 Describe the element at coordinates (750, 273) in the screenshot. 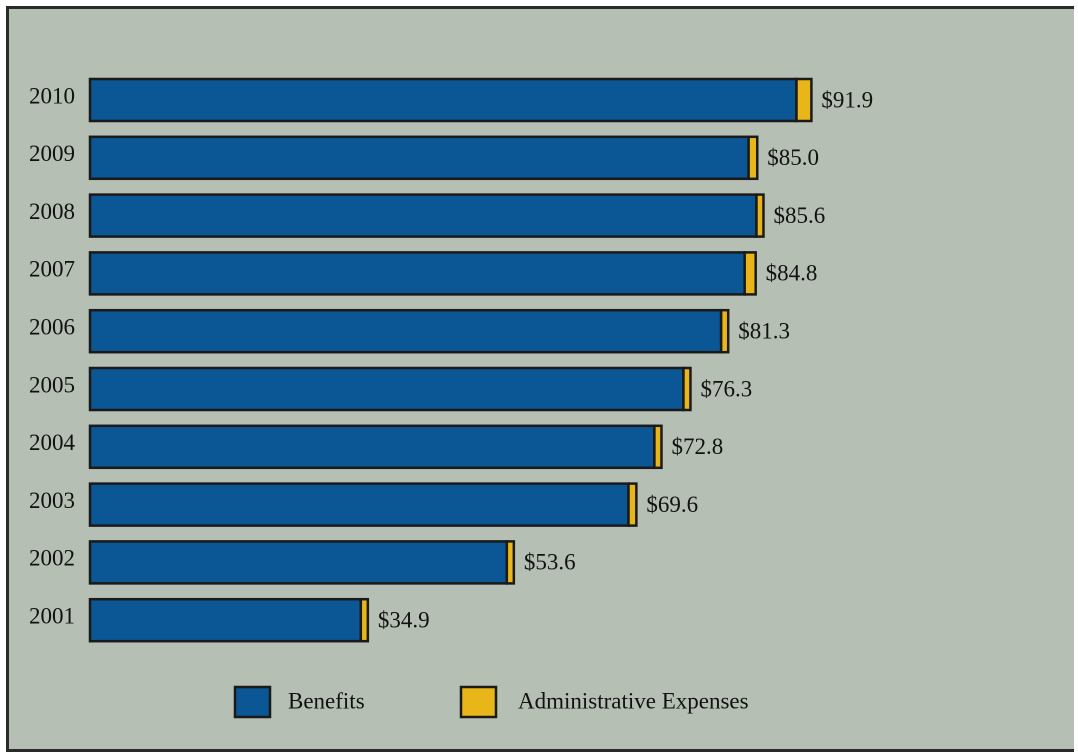

I see `bar-admin-expenses-2007` at that location.